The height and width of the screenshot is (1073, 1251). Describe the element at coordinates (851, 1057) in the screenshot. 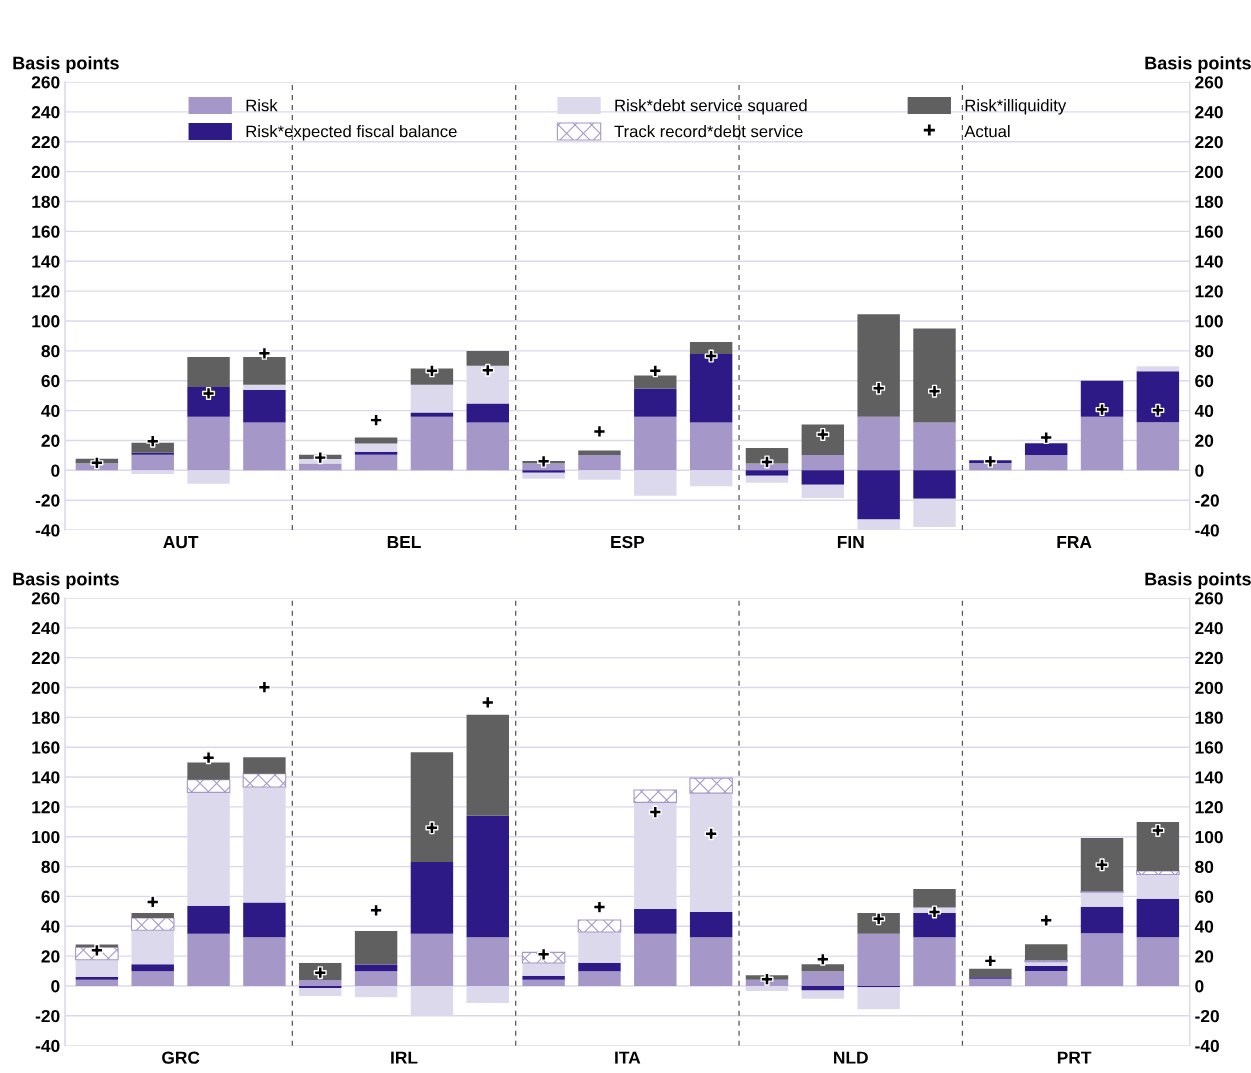

I see `text: NLD` at that location.